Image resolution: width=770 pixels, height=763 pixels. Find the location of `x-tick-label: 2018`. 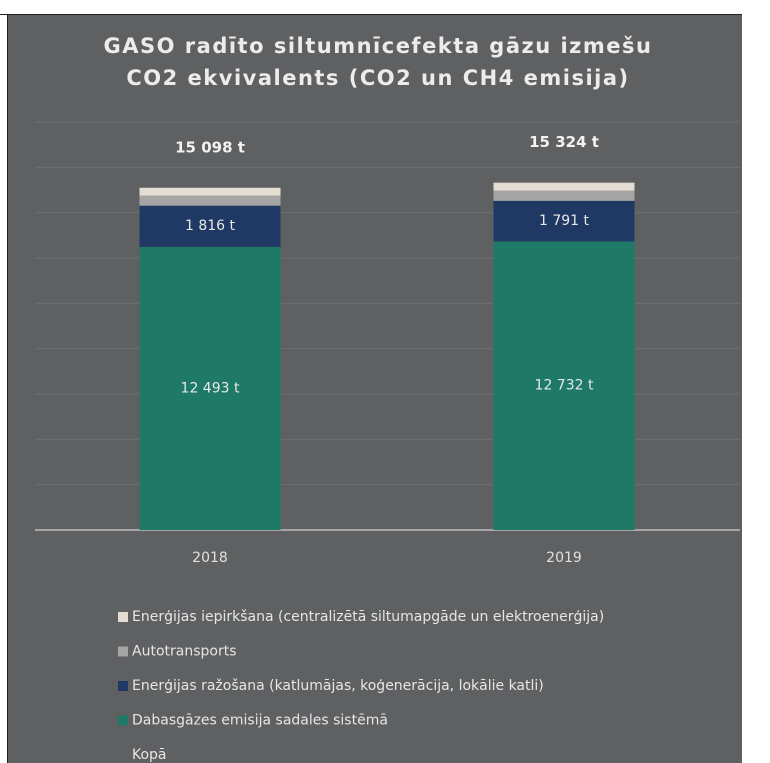

x-tick-label: 2018 is located at coordinates (210, 558).